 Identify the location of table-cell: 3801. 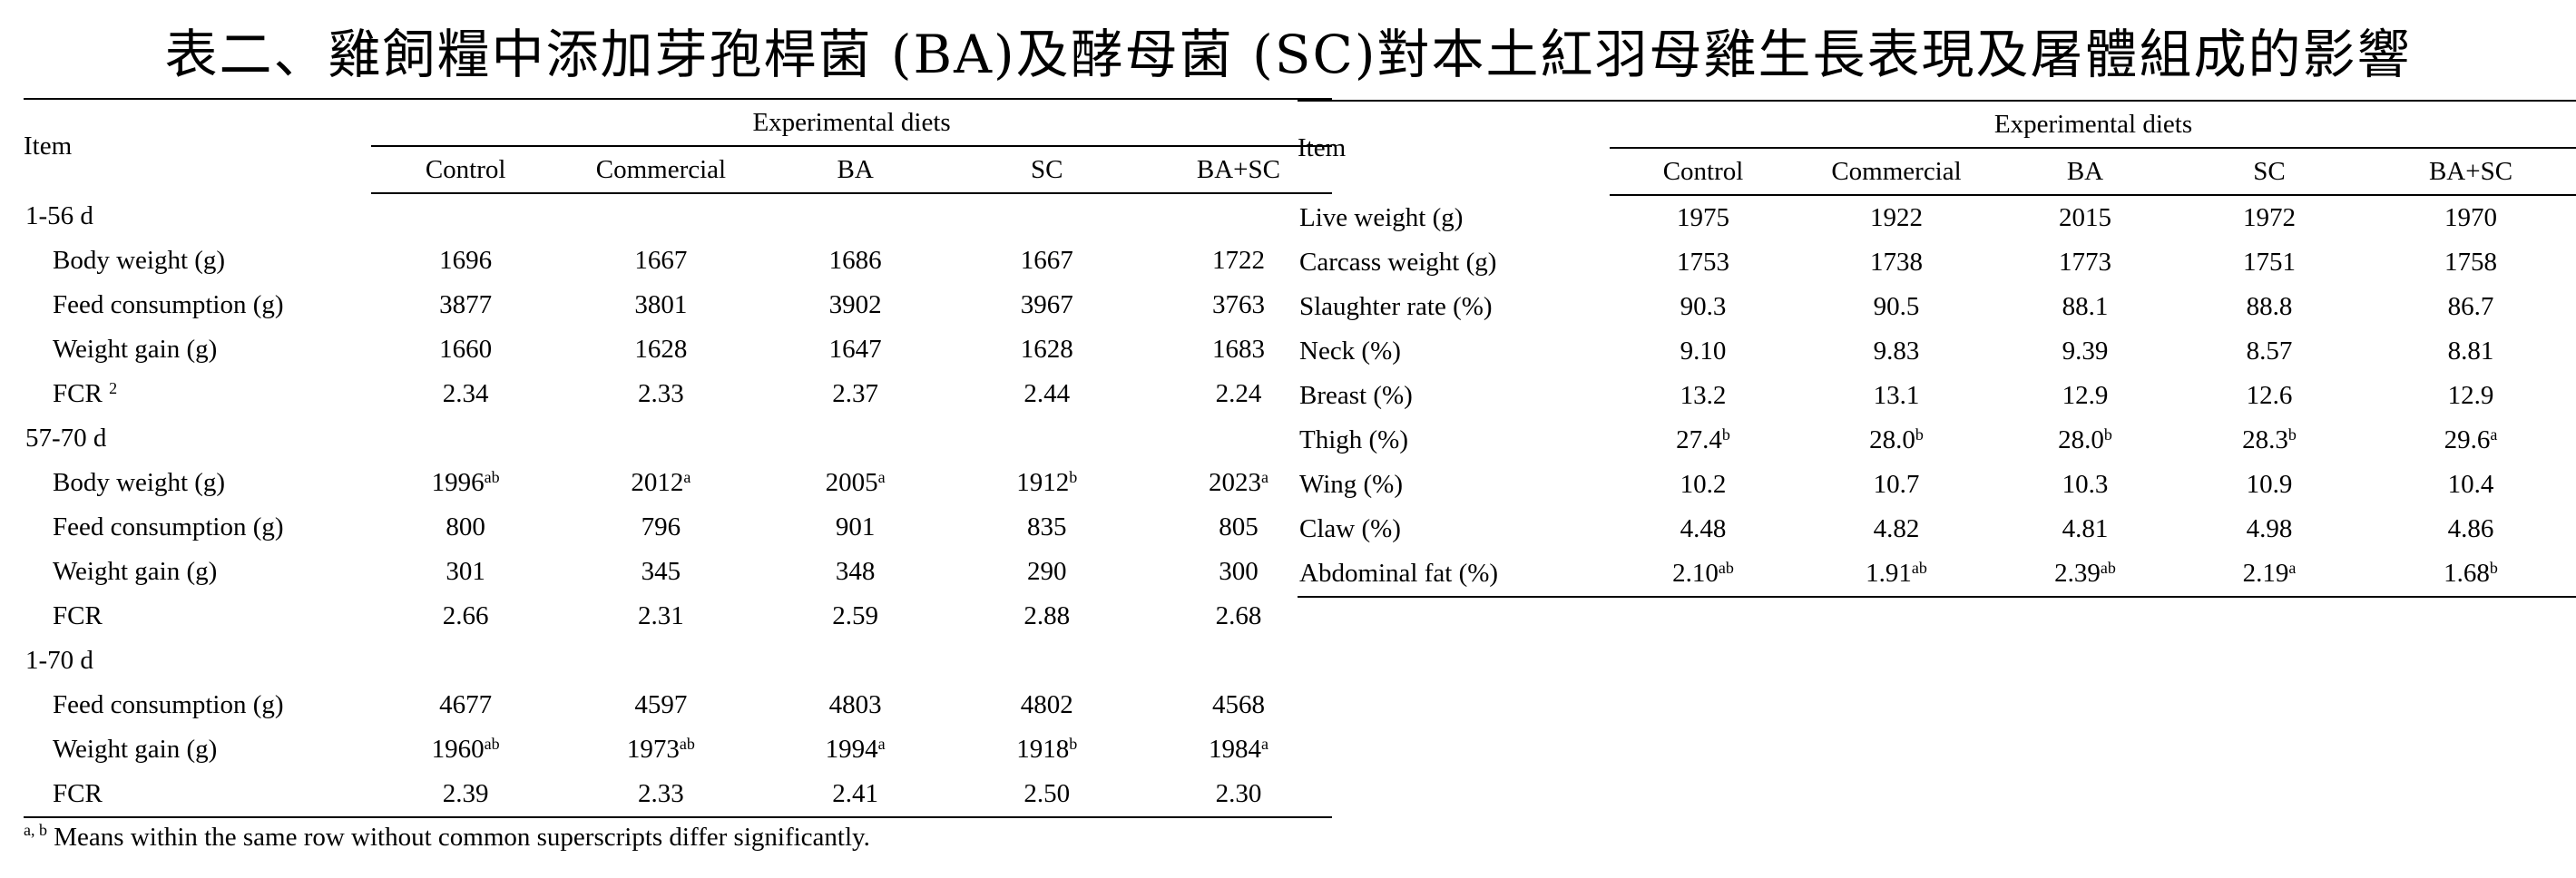
(660, 305).